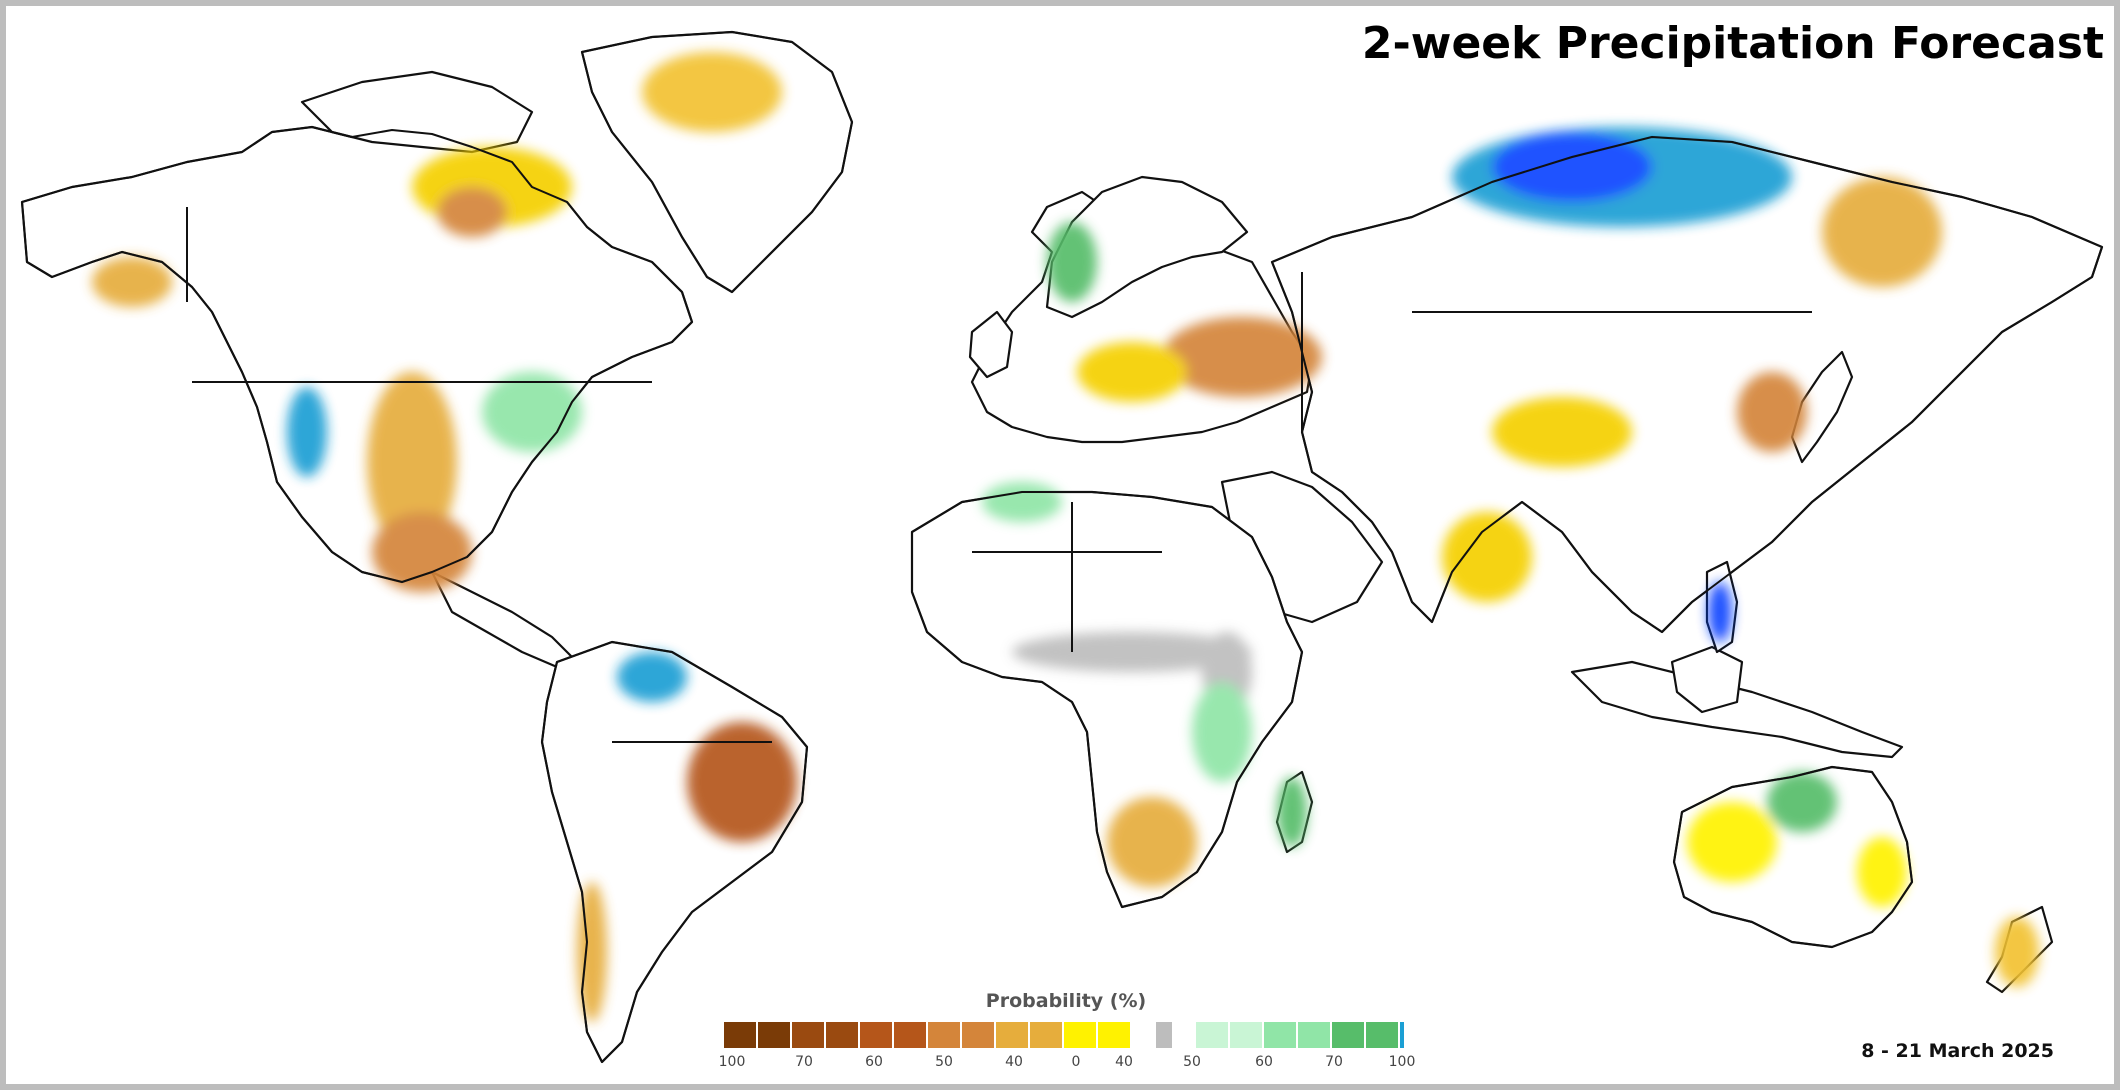 This screenshot has height=1090, width=2120. What do you see at coordinates (712, 92) in the screenshot?
I see `shade-greenland` at bounding box center [712, 92].